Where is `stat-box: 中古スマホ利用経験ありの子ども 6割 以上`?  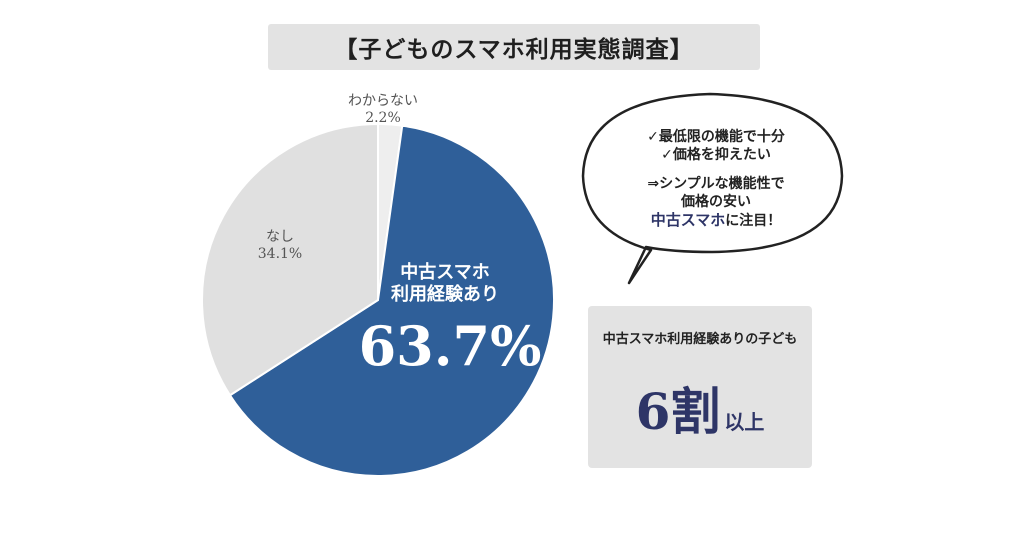
stat-box: 中古スマホ利用経験ありの子ども 6割 以上 is located at coordinates (700, 387).